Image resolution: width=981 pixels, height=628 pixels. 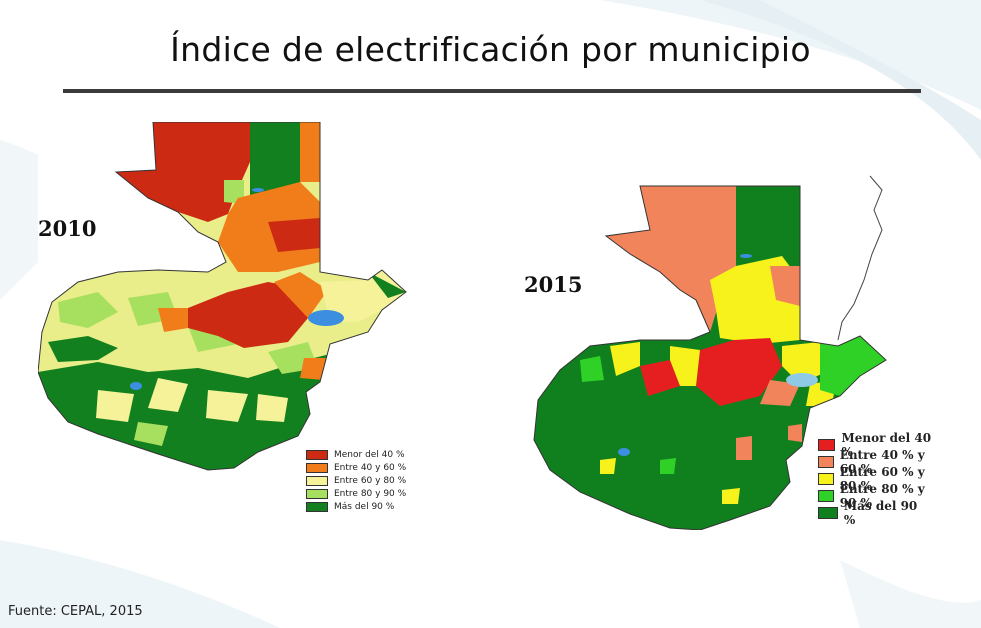 What do you see at coordinates (882, 478) in the screenshot?
I see `legend-label: Entre 60 % y 80 %` at bounding box center [882, 478].